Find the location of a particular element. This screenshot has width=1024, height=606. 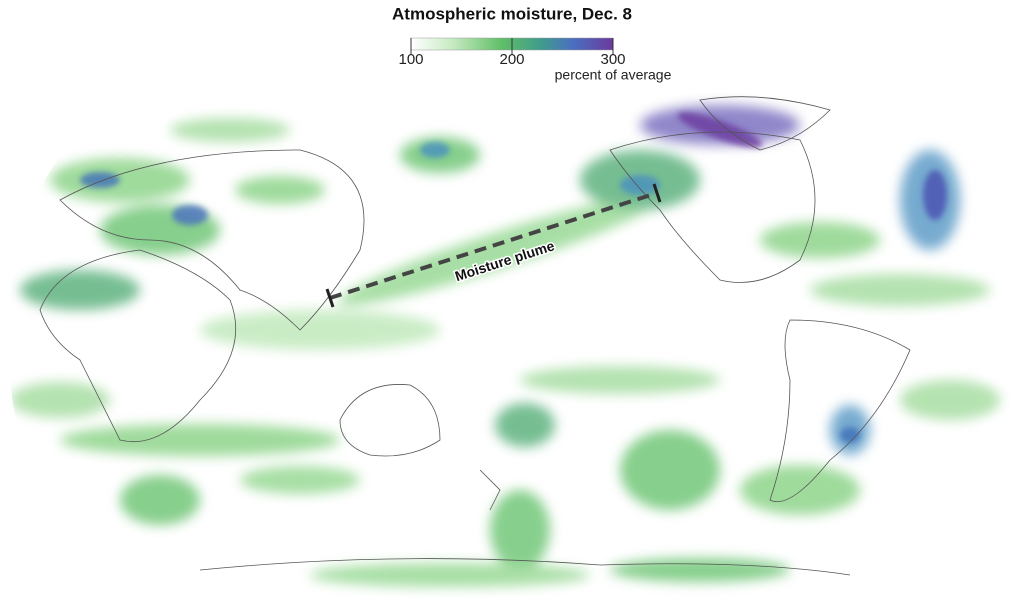

legend-tick-label: 200 is located at coordinates (511, 59).